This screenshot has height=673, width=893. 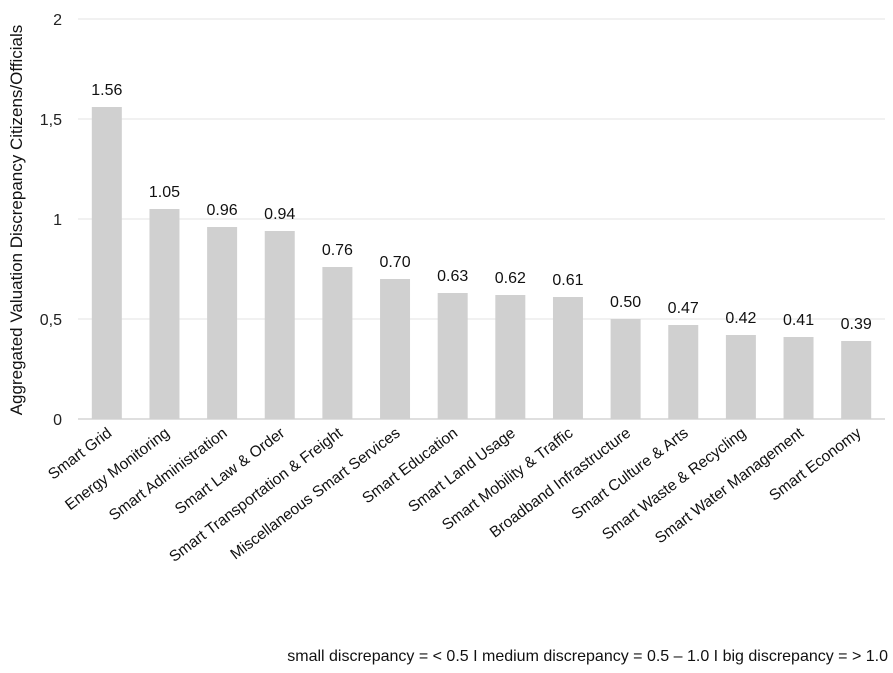 What do you see at coordinates (57, 220) in the screenshot?
I see `y-tick-label: 1` at bounding box center [57, 220].